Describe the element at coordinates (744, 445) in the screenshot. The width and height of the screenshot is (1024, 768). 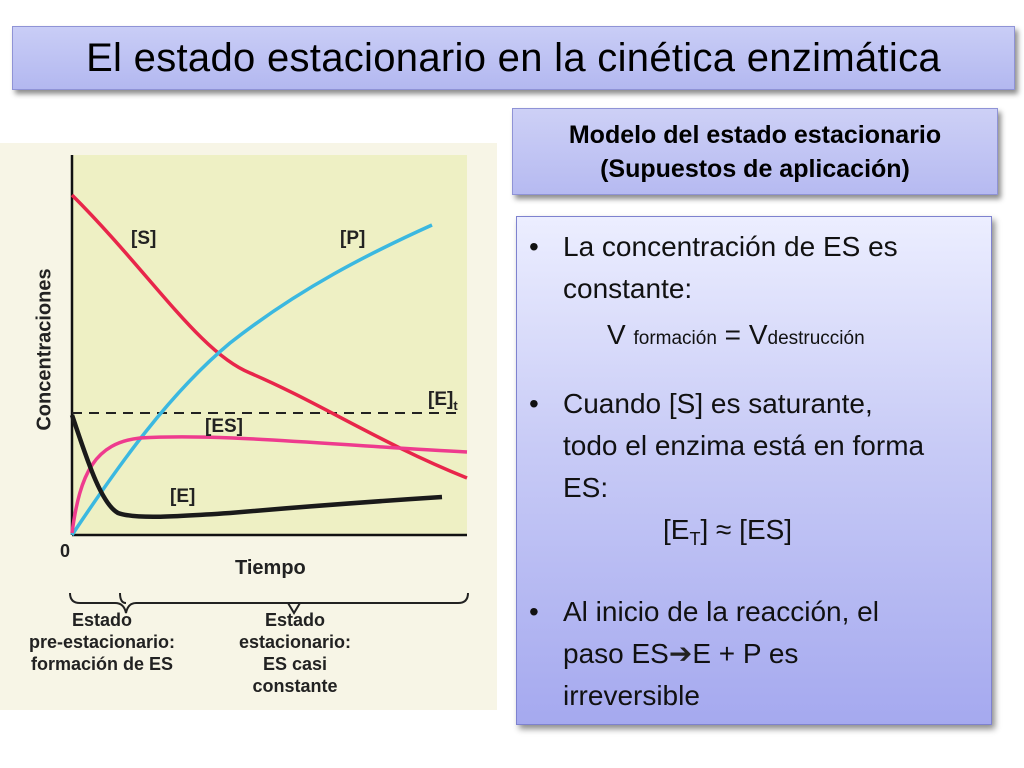
I see `bullet2-line2: todo el enzima está en forma` at that location.